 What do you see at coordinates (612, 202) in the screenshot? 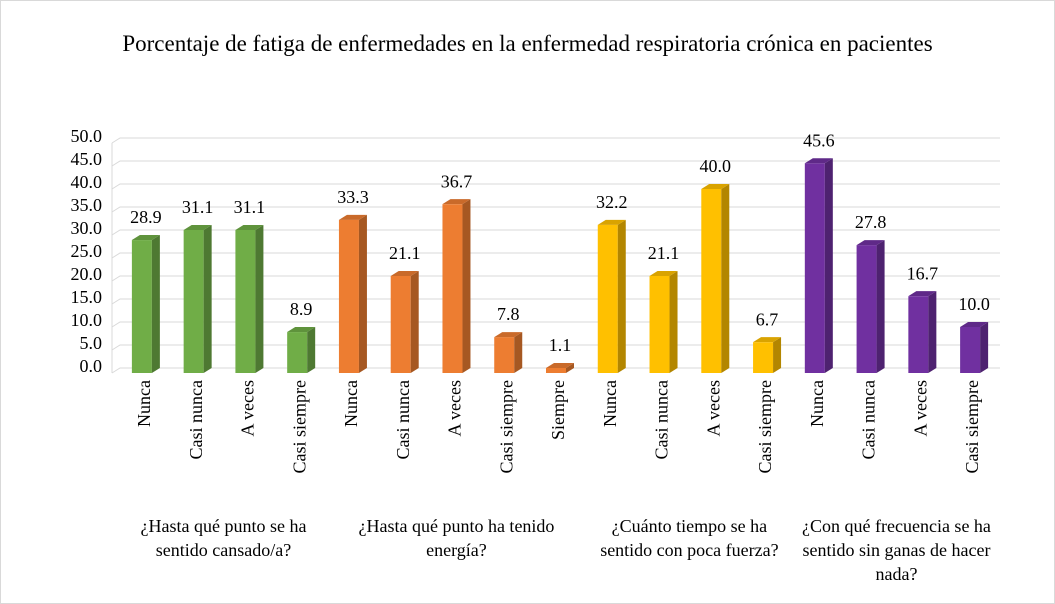
I see `value-label: 32.2` at bounding box center [612, 202].